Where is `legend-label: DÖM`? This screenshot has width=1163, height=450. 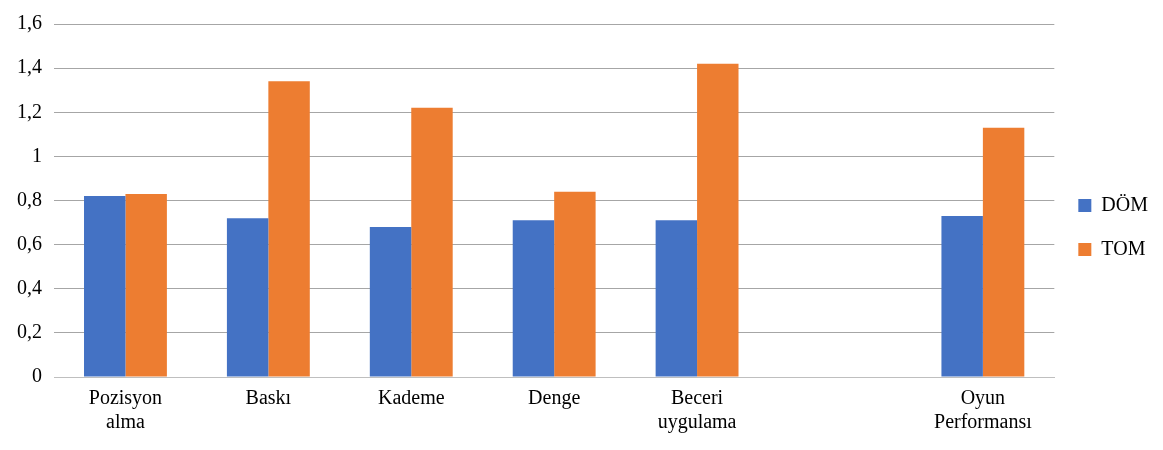 legend-label: DÖM is located at coordinates (1125, 203).